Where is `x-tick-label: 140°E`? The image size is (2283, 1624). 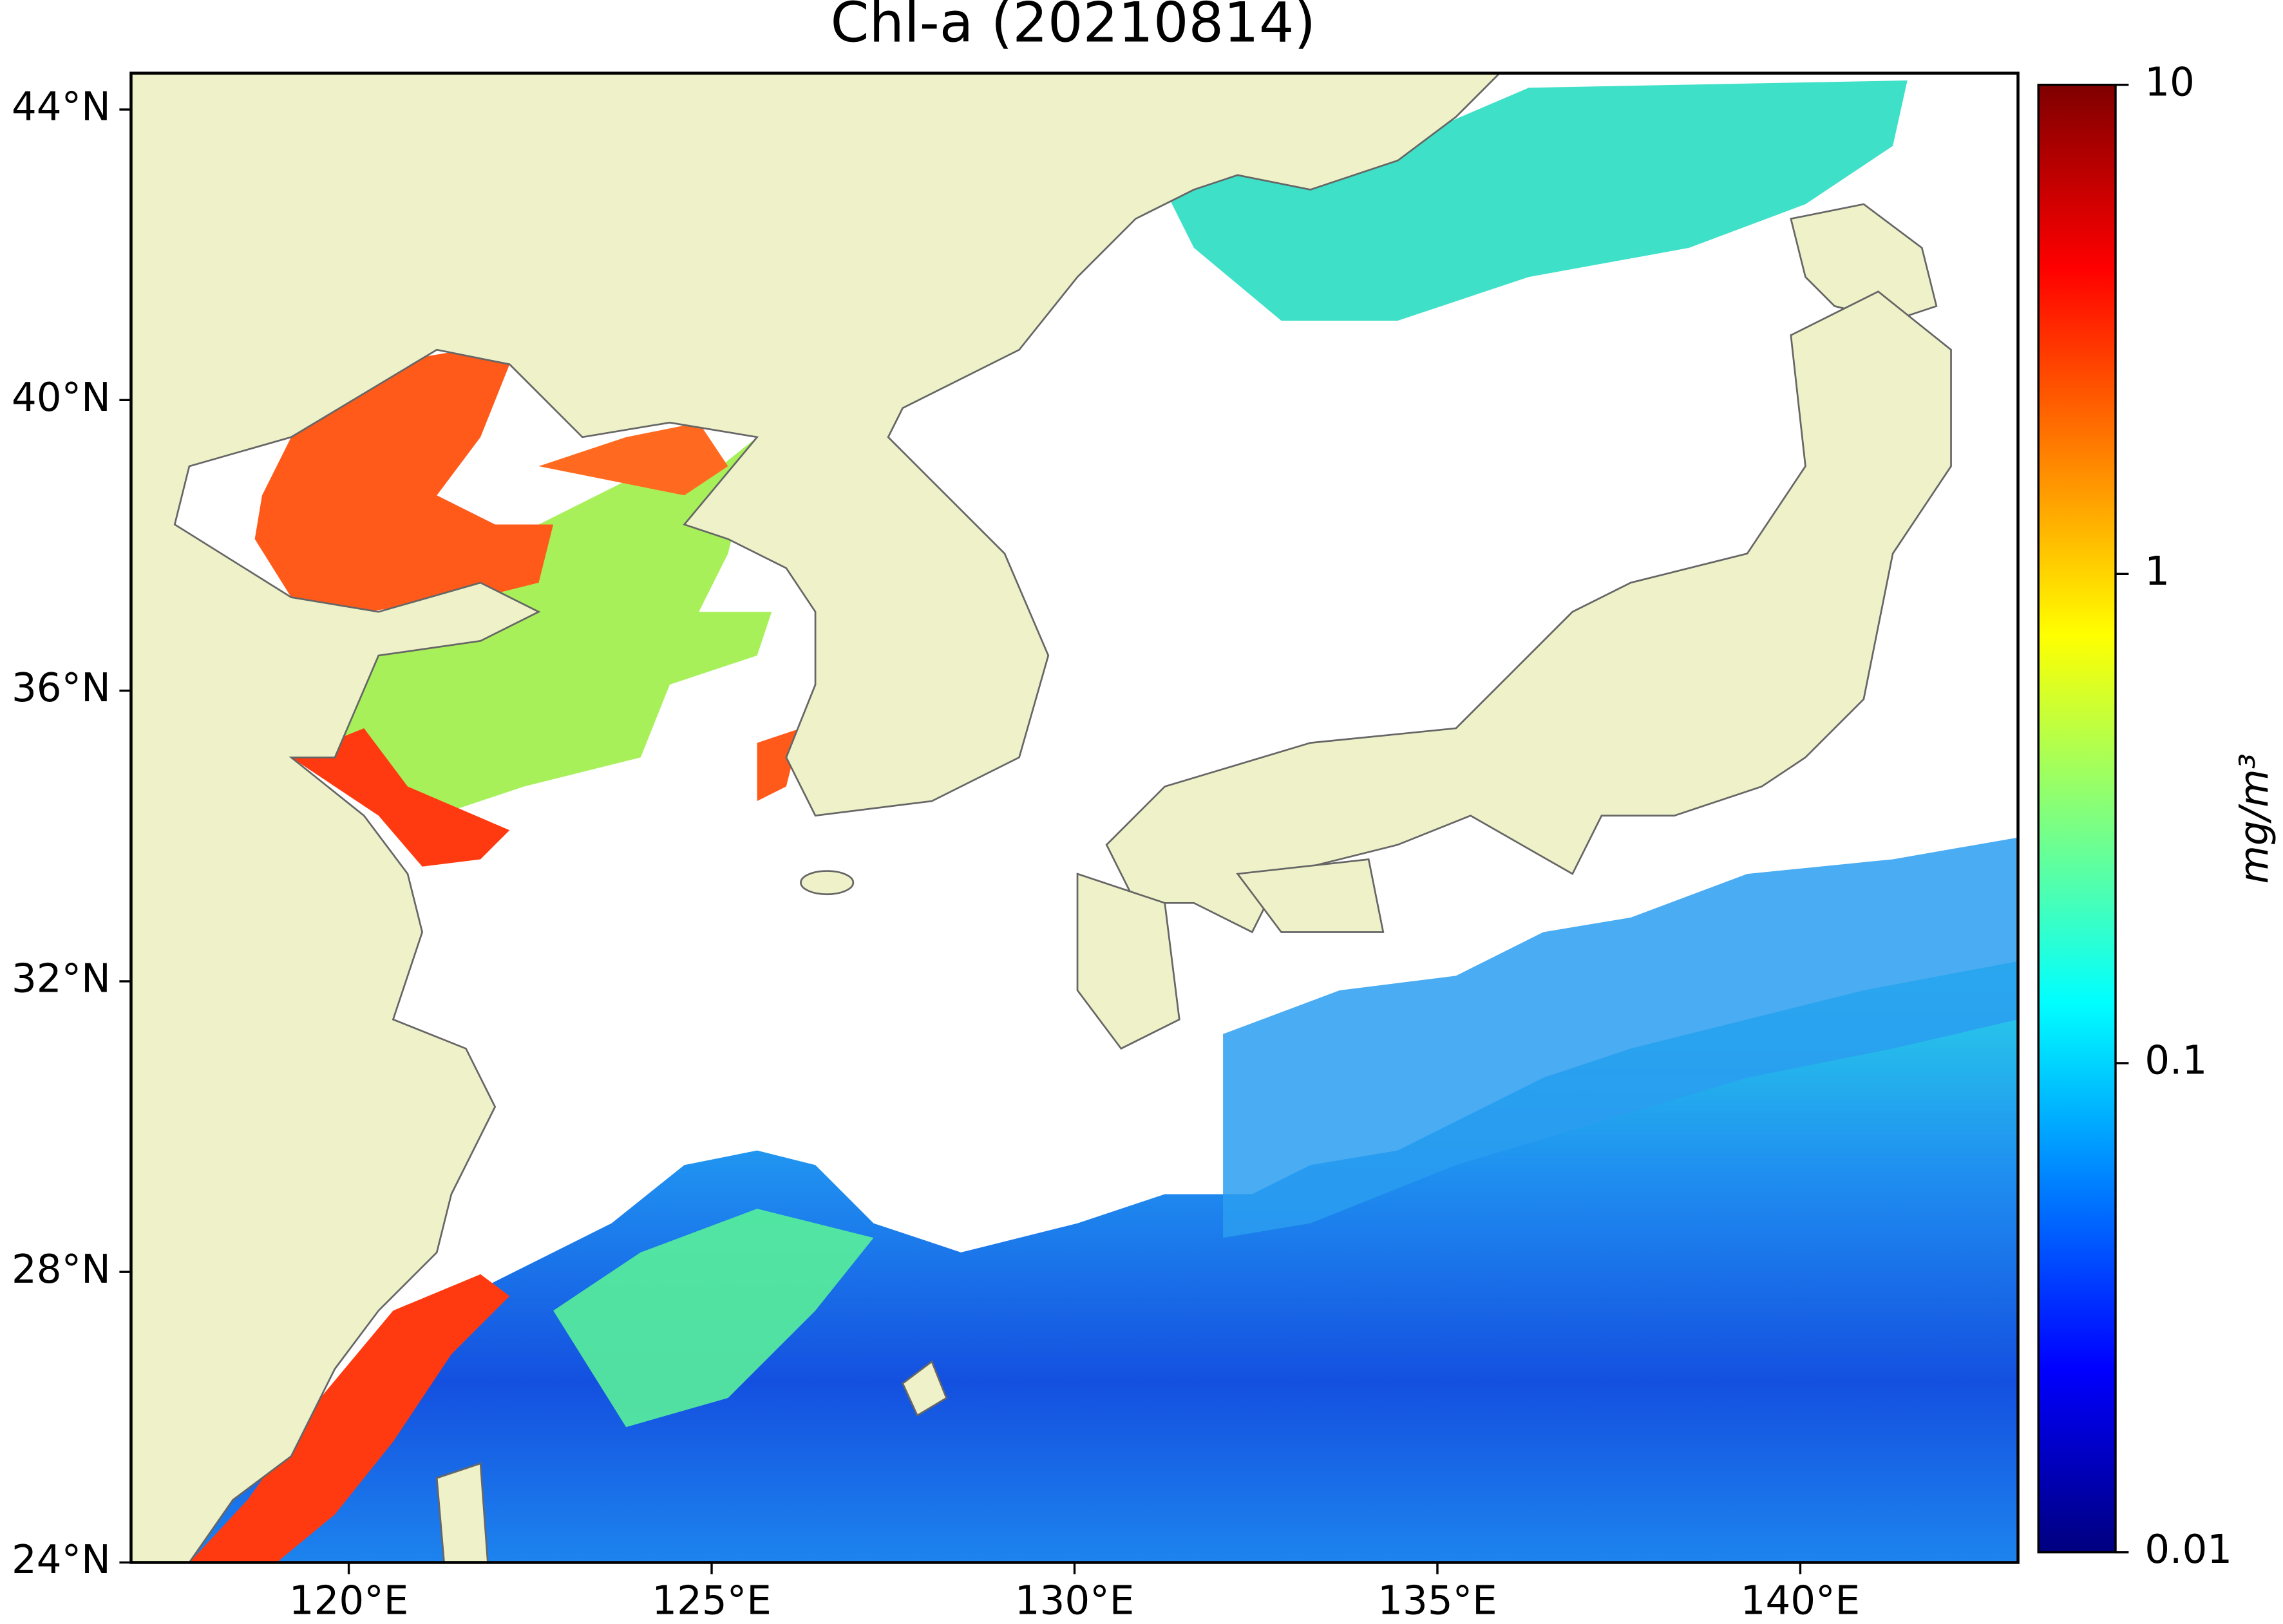 x-tick-label: 140°E is located at coordinates (1801, 1601).